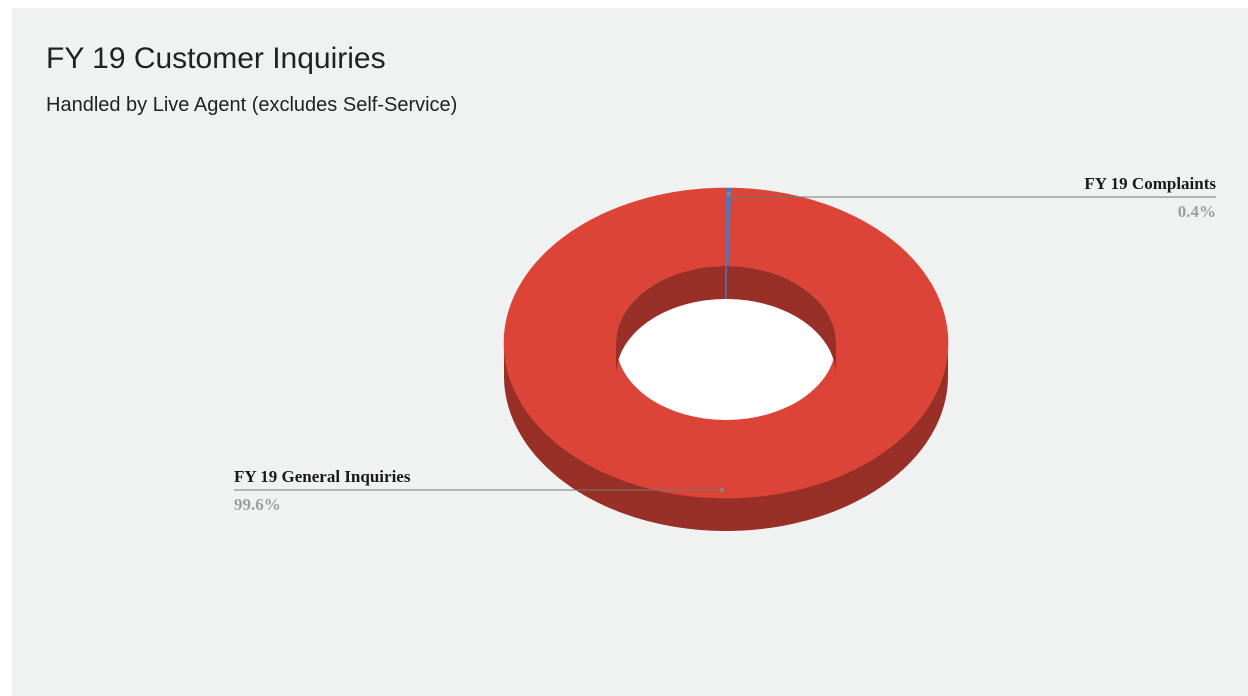  Describe the element at coordinates (726, 321) in the screenshot. I see `donut-inner-wall` at that location.